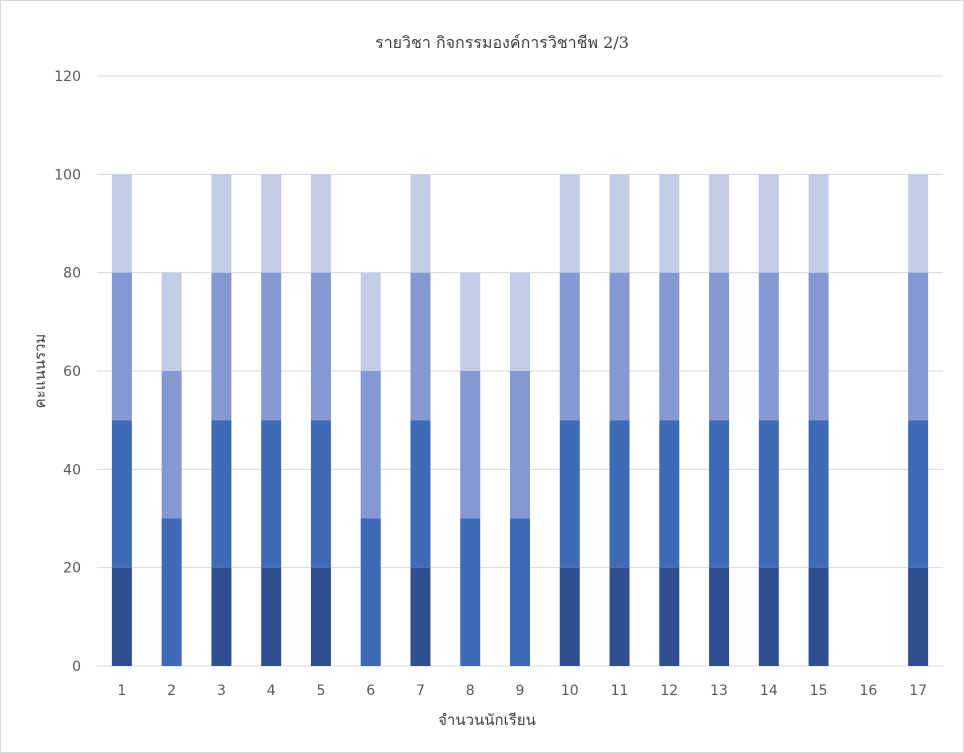  What do you see at coordinates (72, 470) in the screenshot?
I see `y-tick-label: 40` at bounding box center [72, 470].